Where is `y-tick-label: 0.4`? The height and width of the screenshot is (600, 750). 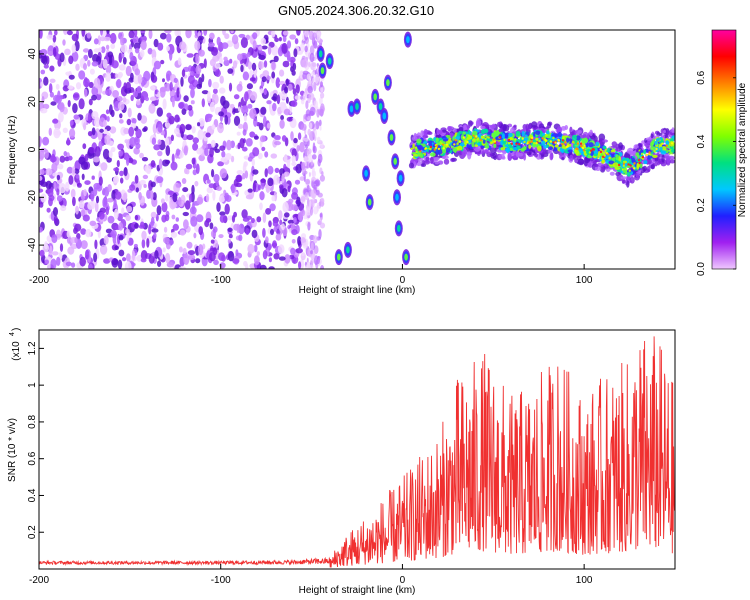
y-tick-label: 0.4 is located at coordinates (32, 495).